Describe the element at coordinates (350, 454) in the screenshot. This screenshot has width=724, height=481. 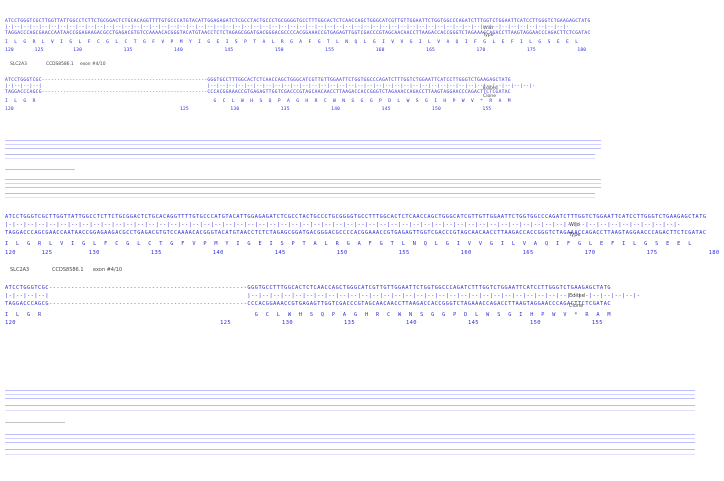
I see `tiny2-edited-num-line` at that location.